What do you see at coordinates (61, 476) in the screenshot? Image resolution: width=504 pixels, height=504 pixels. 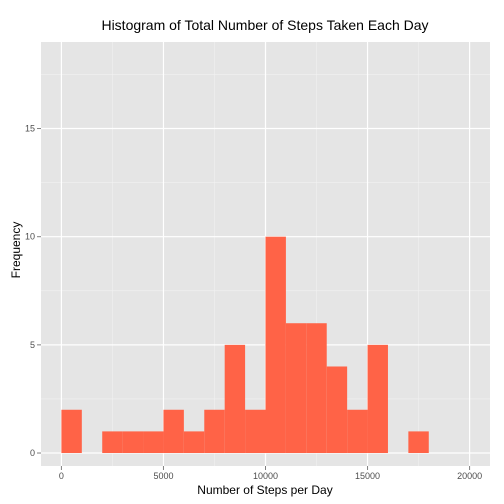 I see `x-tick-label: 0` at bounding box center [61, 476].